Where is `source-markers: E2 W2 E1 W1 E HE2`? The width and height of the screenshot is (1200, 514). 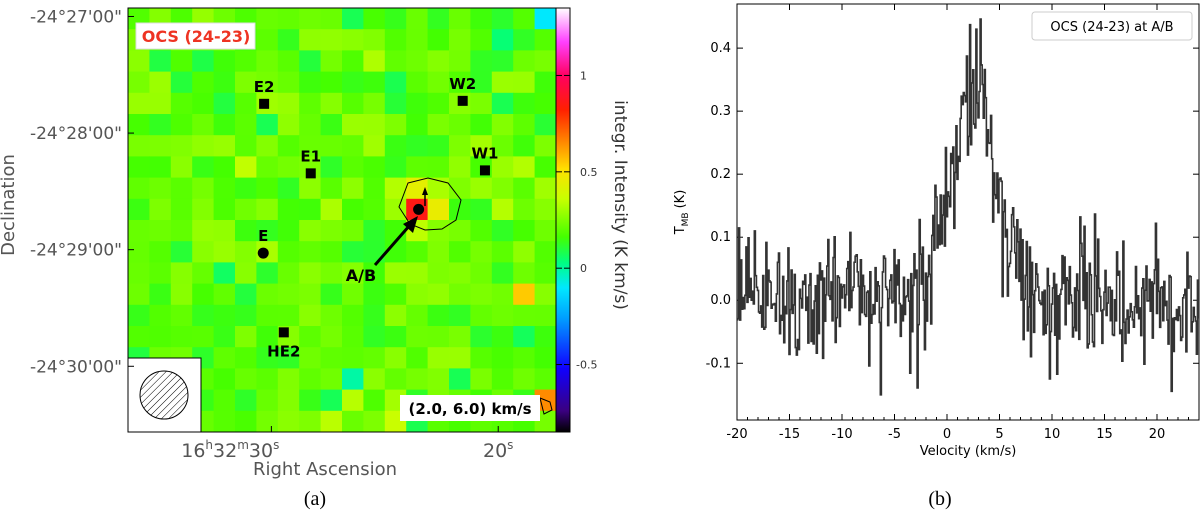 source-markers: E2 W2 E1 W1 E HE2 is located at coordinates (376, 218).